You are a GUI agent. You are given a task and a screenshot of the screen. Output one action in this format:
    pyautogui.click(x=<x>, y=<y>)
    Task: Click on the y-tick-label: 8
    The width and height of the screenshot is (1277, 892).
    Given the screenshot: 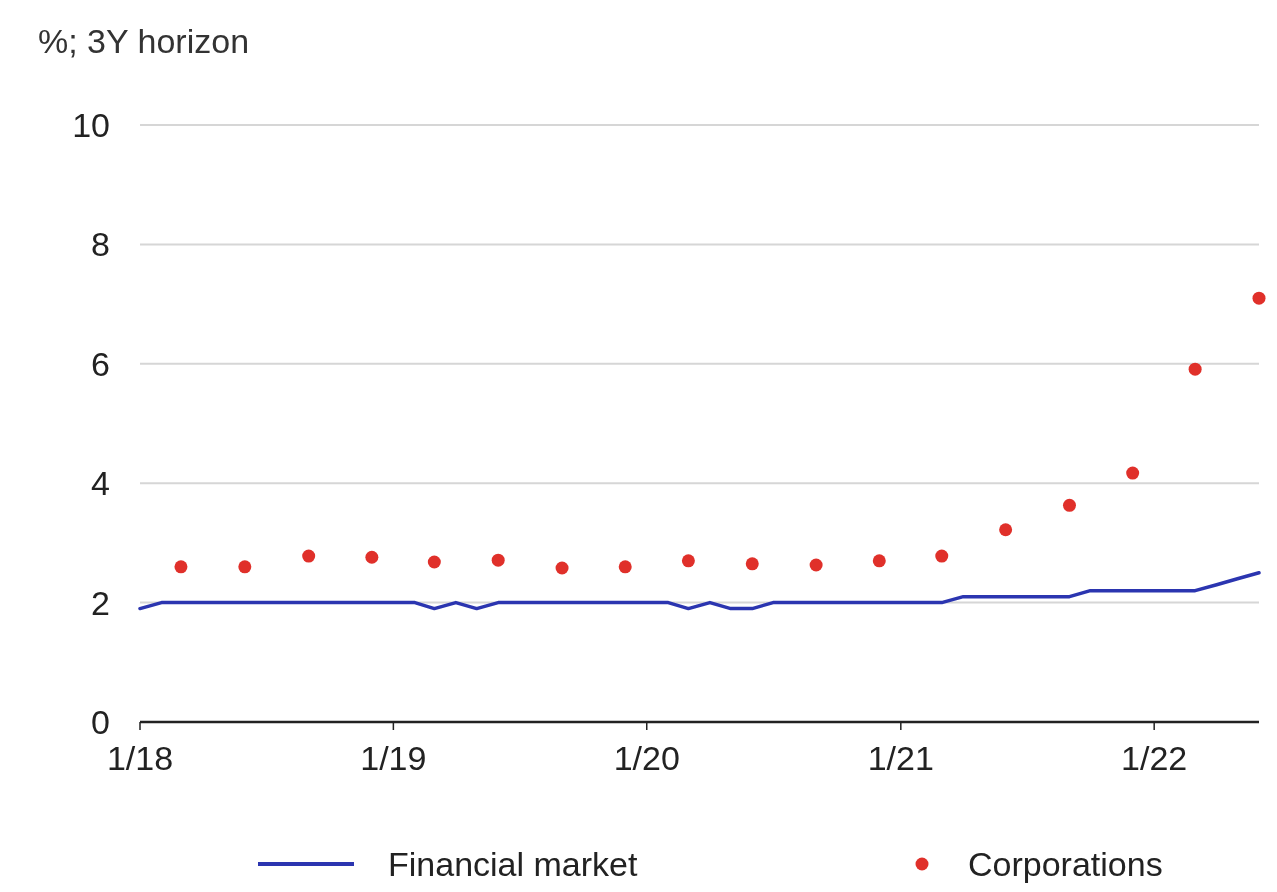 What is the action you would take?
    pyautogui.click(x=100, y=244)
    